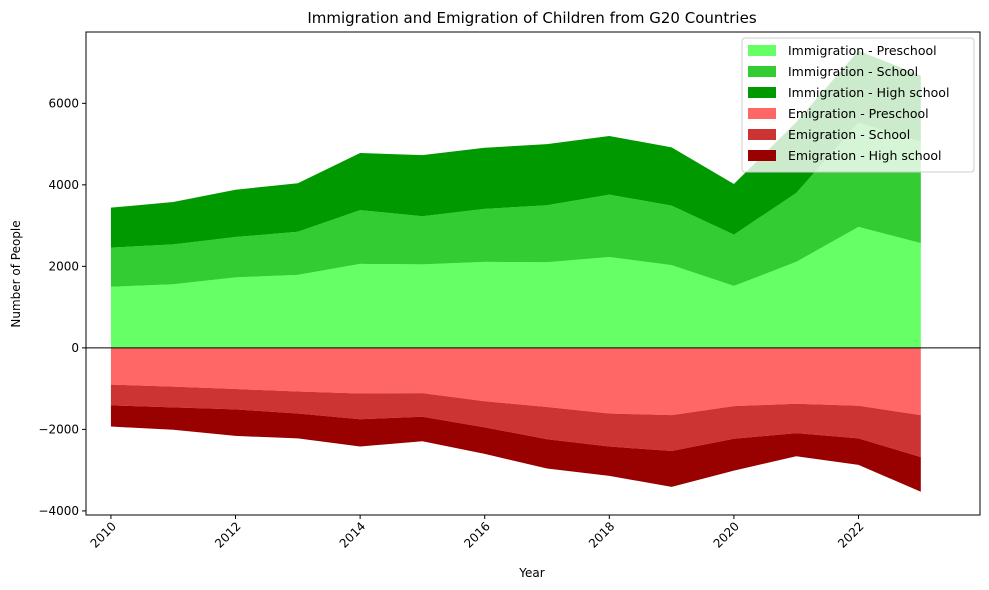 Image resolution: width=989 pixels, height=590 pixels. I want to click on y-tick-label: 2000, so click(63, 266).